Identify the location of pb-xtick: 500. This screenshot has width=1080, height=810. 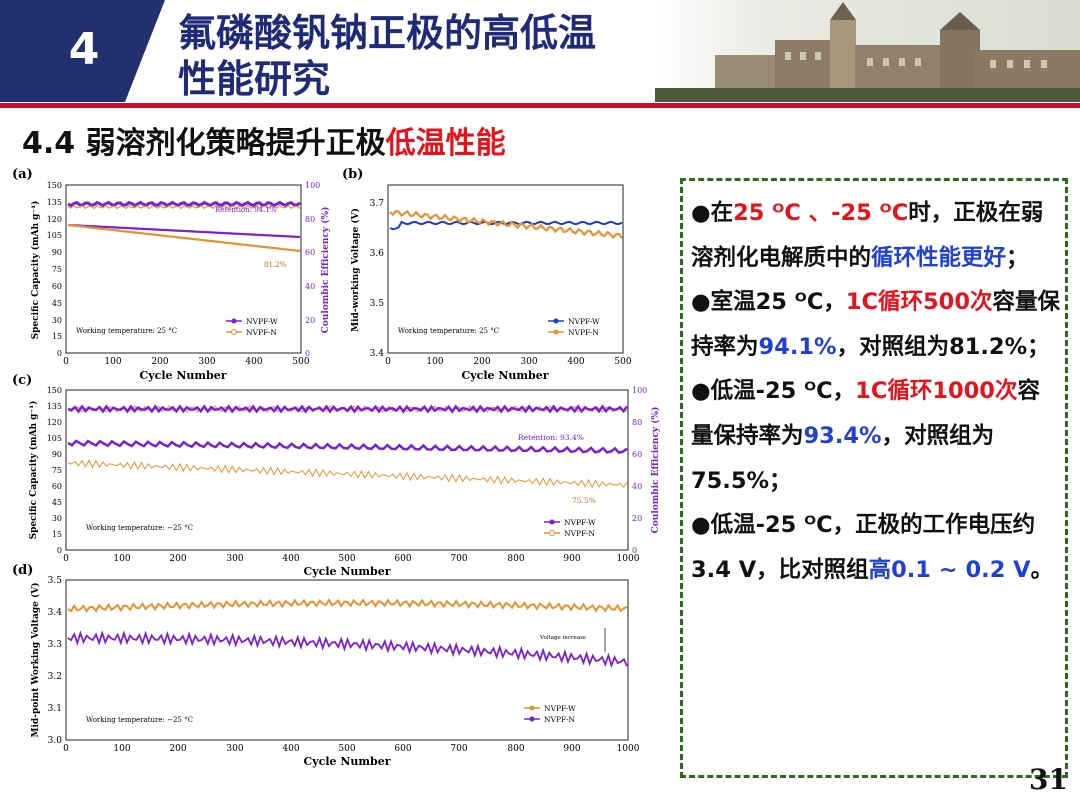
(622, 362).